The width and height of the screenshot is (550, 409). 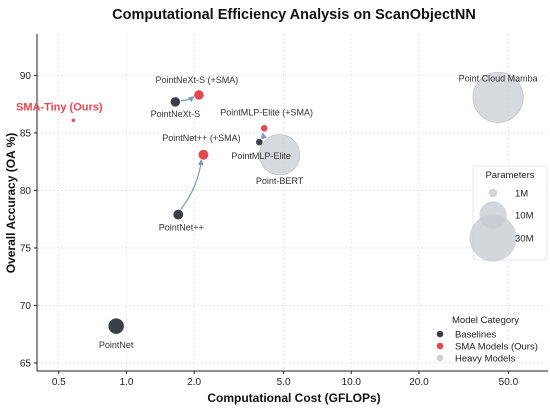 I want to click on point-label: PointNet++, so click(x=181, y=228).